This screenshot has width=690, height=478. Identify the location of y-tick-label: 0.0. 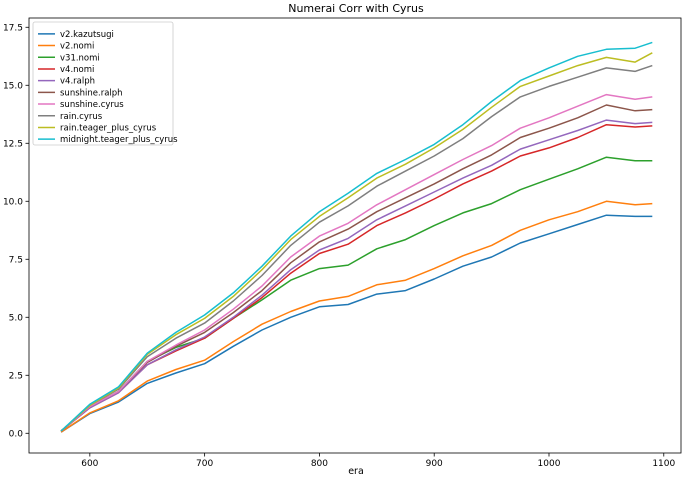
(16, 434).